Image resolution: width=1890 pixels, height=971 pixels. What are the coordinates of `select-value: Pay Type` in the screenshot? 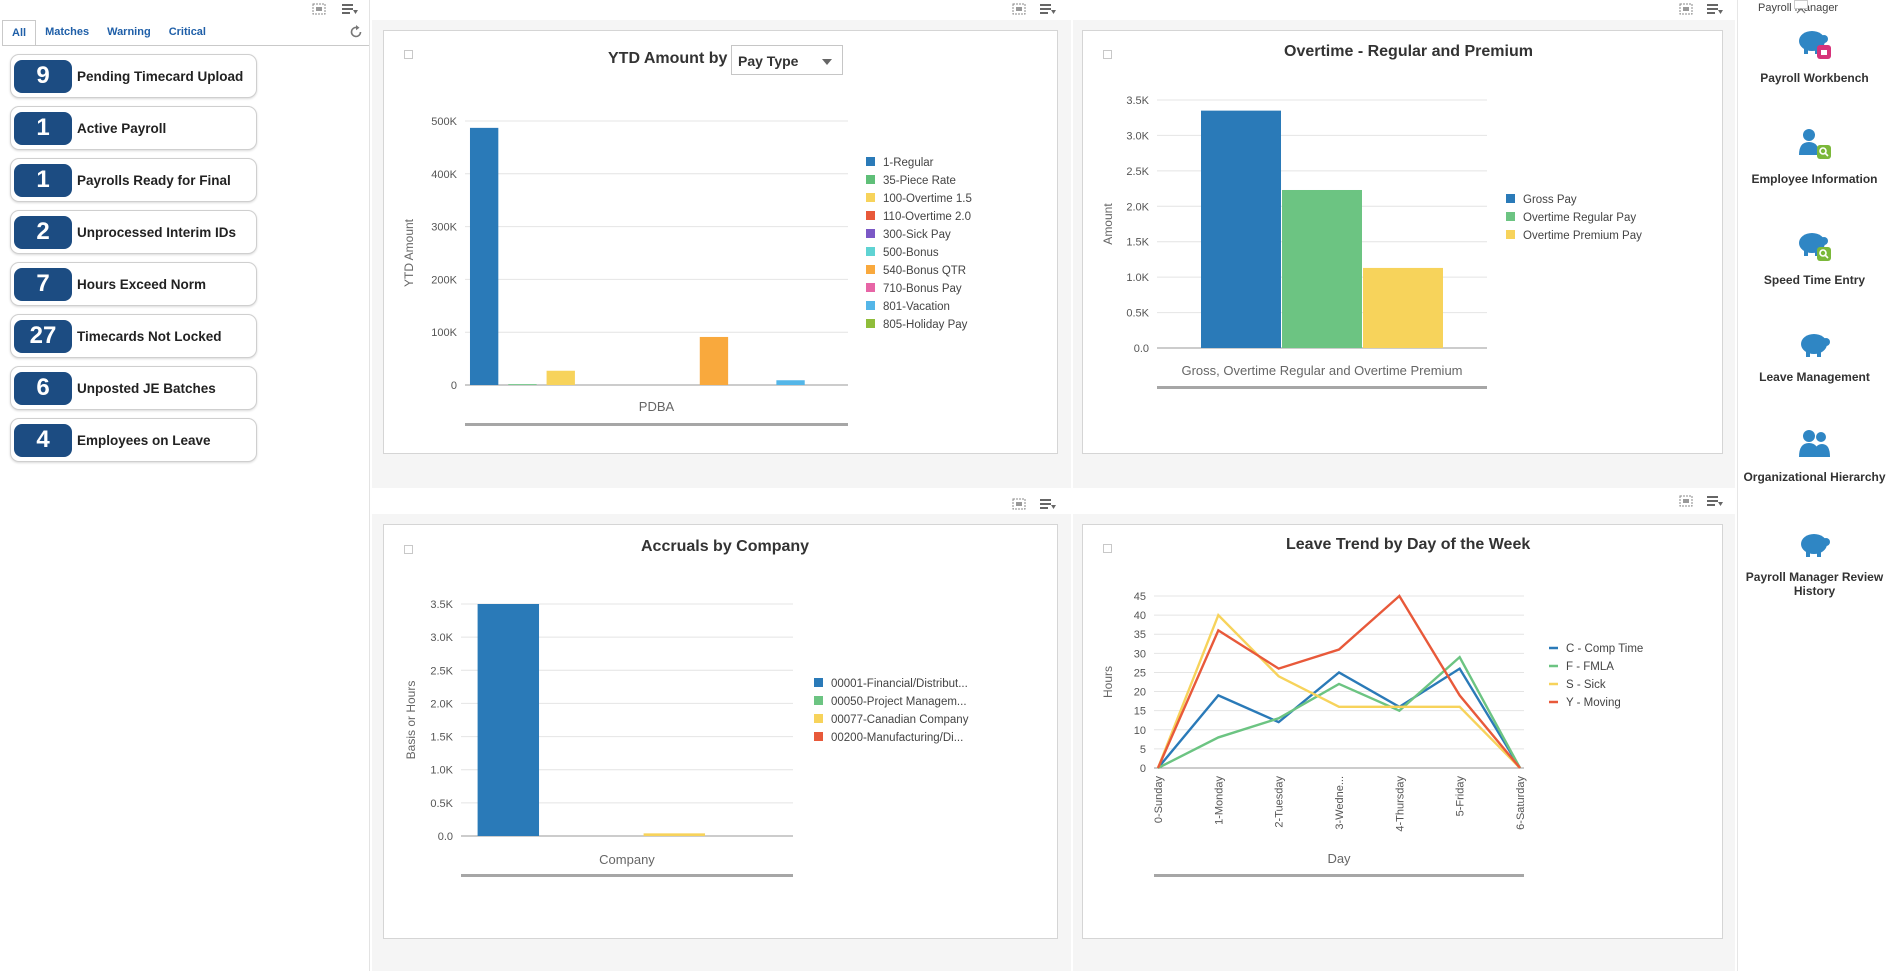 It's located at (768, 61).